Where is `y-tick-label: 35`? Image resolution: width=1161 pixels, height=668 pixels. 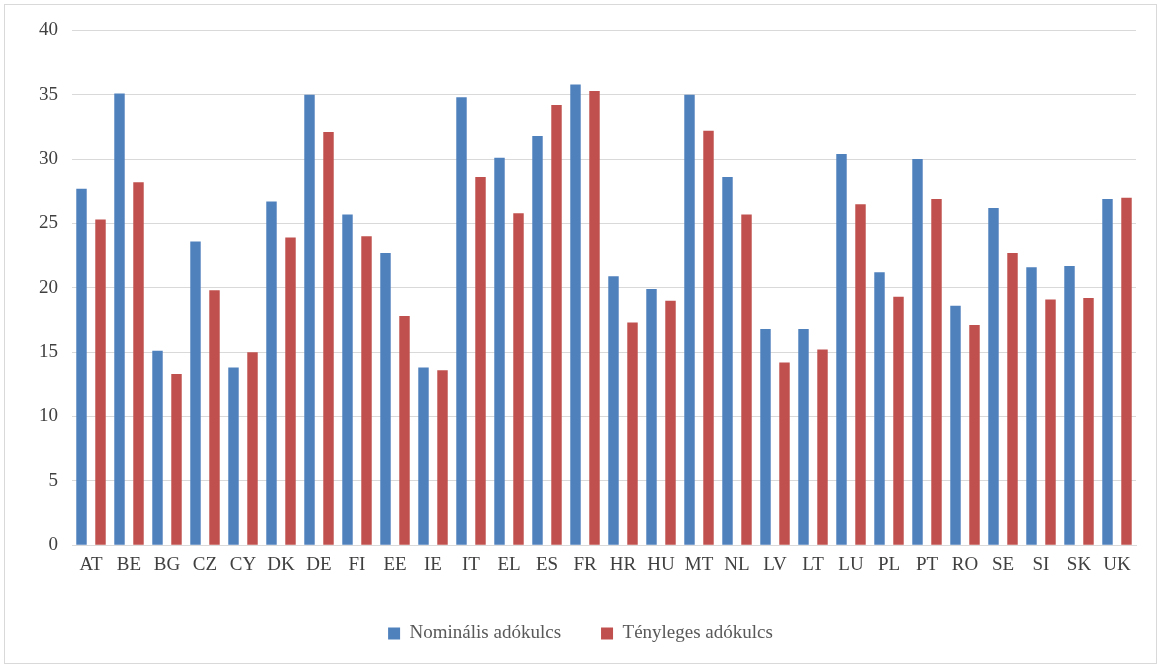 y-tick-label: 35 is located at coordinates (48, 93).